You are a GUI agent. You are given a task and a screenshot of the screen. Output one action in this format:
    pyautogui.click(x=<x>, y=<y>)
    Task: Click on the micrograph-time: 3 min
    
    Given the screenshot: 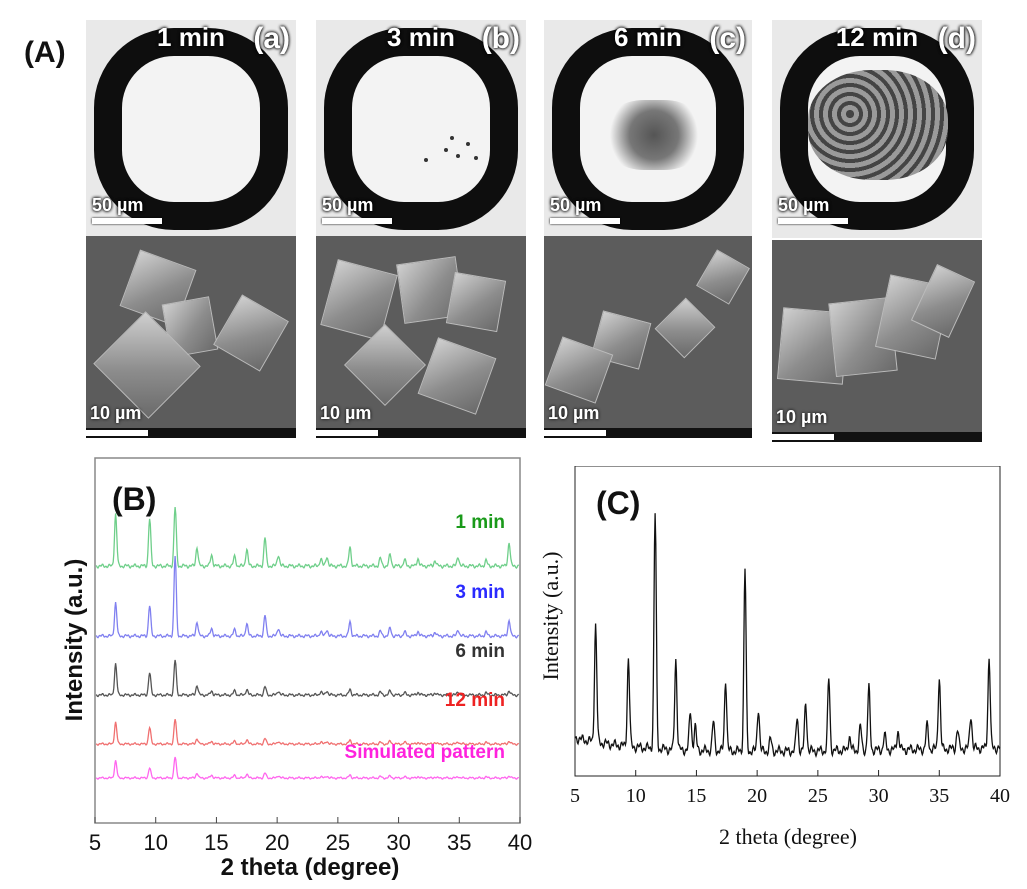 What is the action you would take?
    pyautogui.click(x=421, y=37)
    